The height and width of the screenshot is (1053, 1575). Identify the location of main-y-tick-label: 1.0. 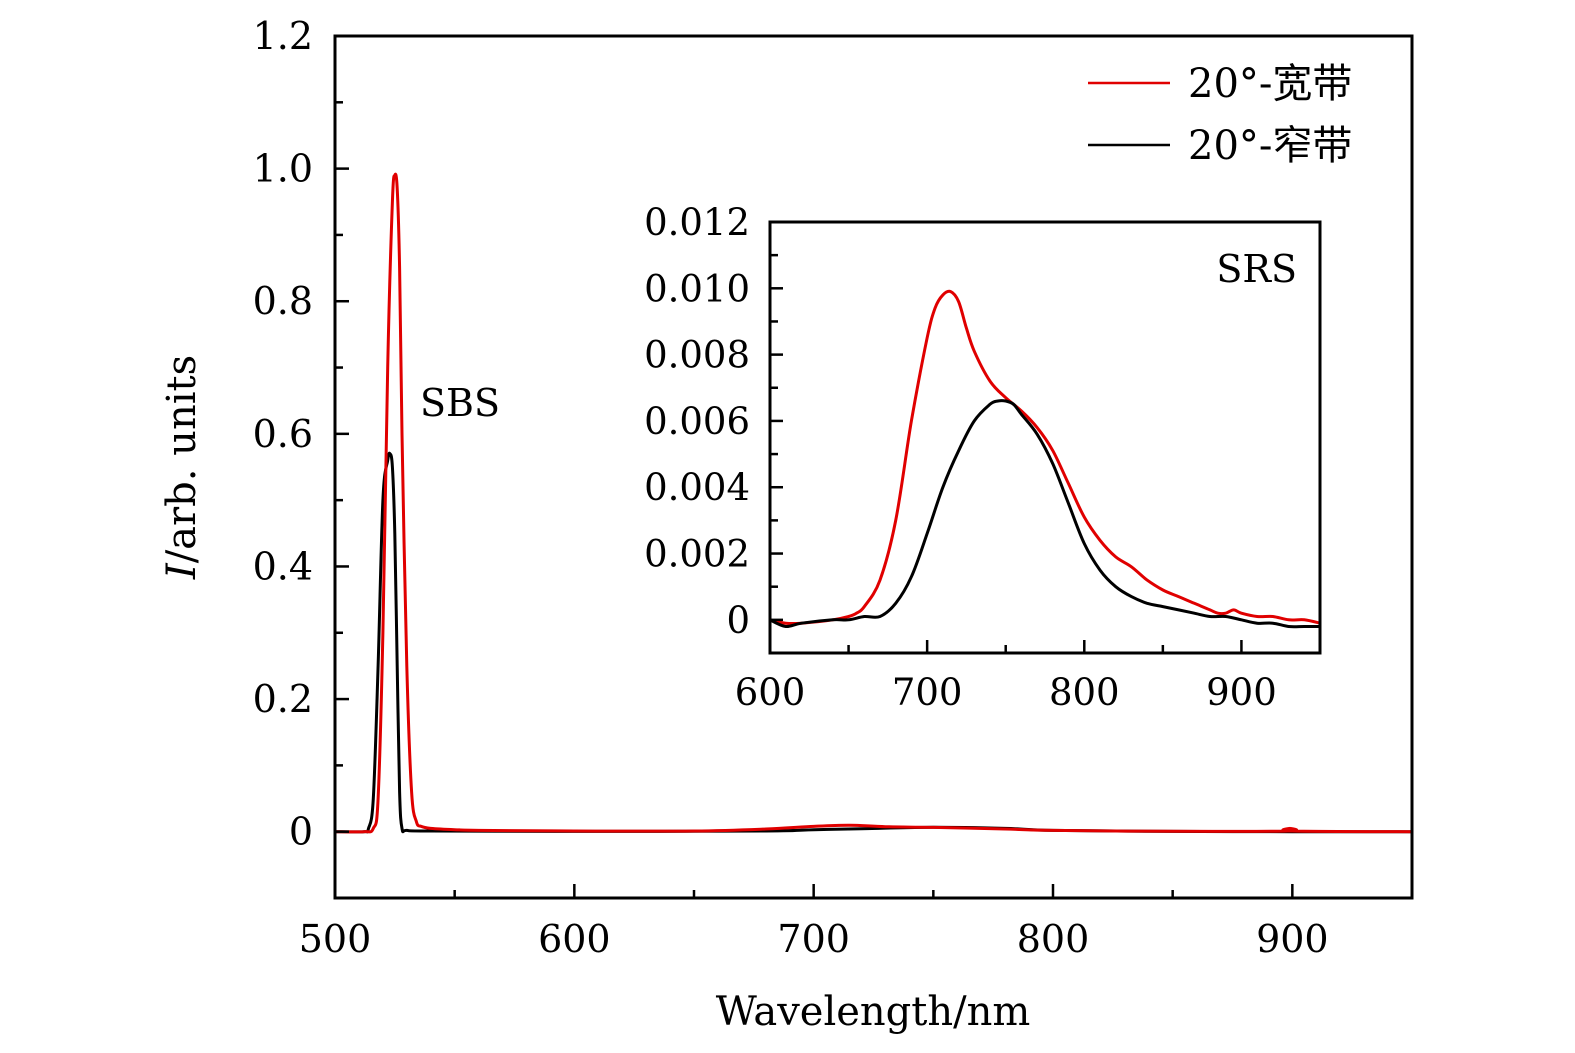
(283, 169).